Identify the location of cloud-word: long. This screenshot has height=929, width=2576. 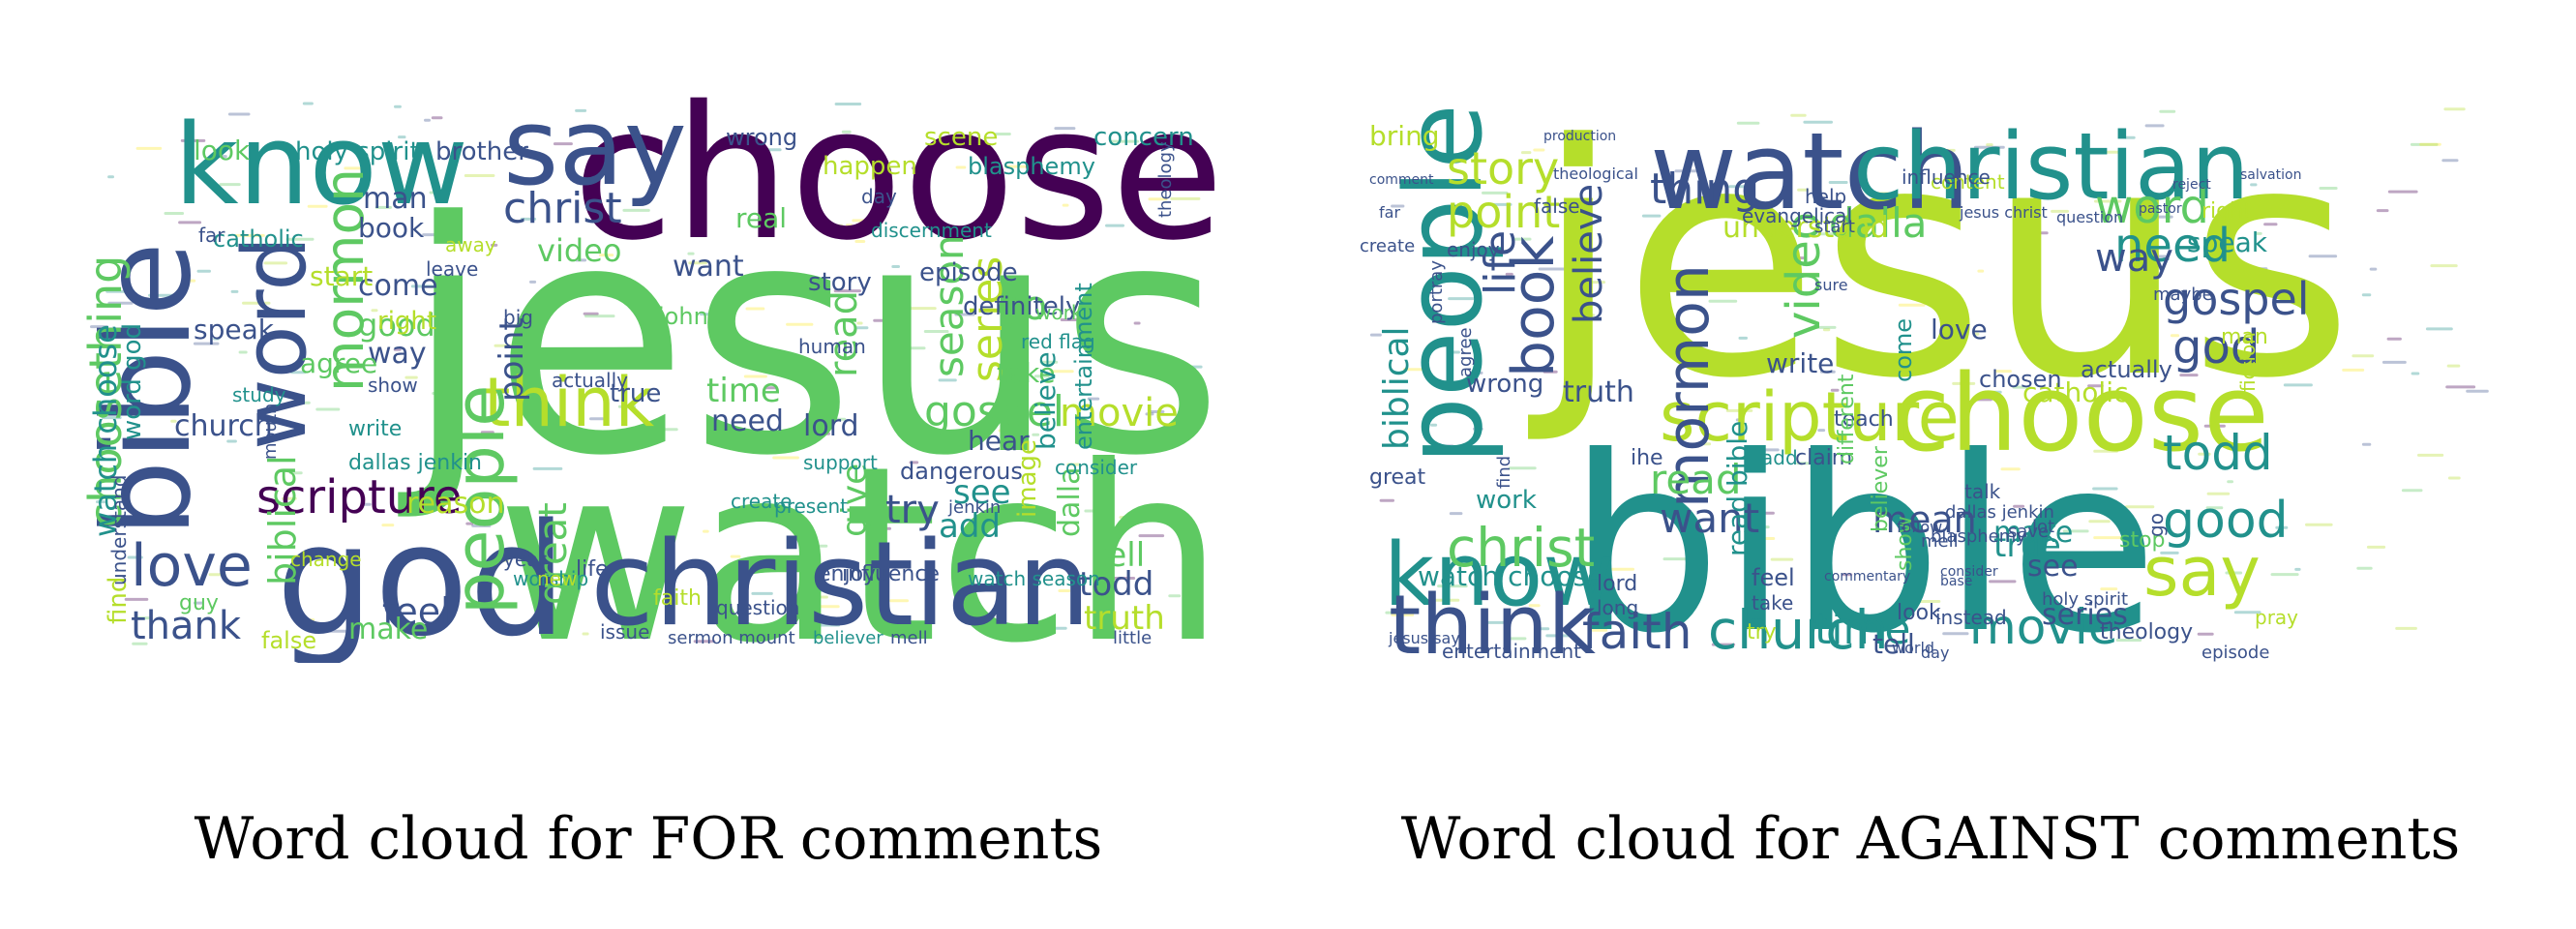
(1617, 607).